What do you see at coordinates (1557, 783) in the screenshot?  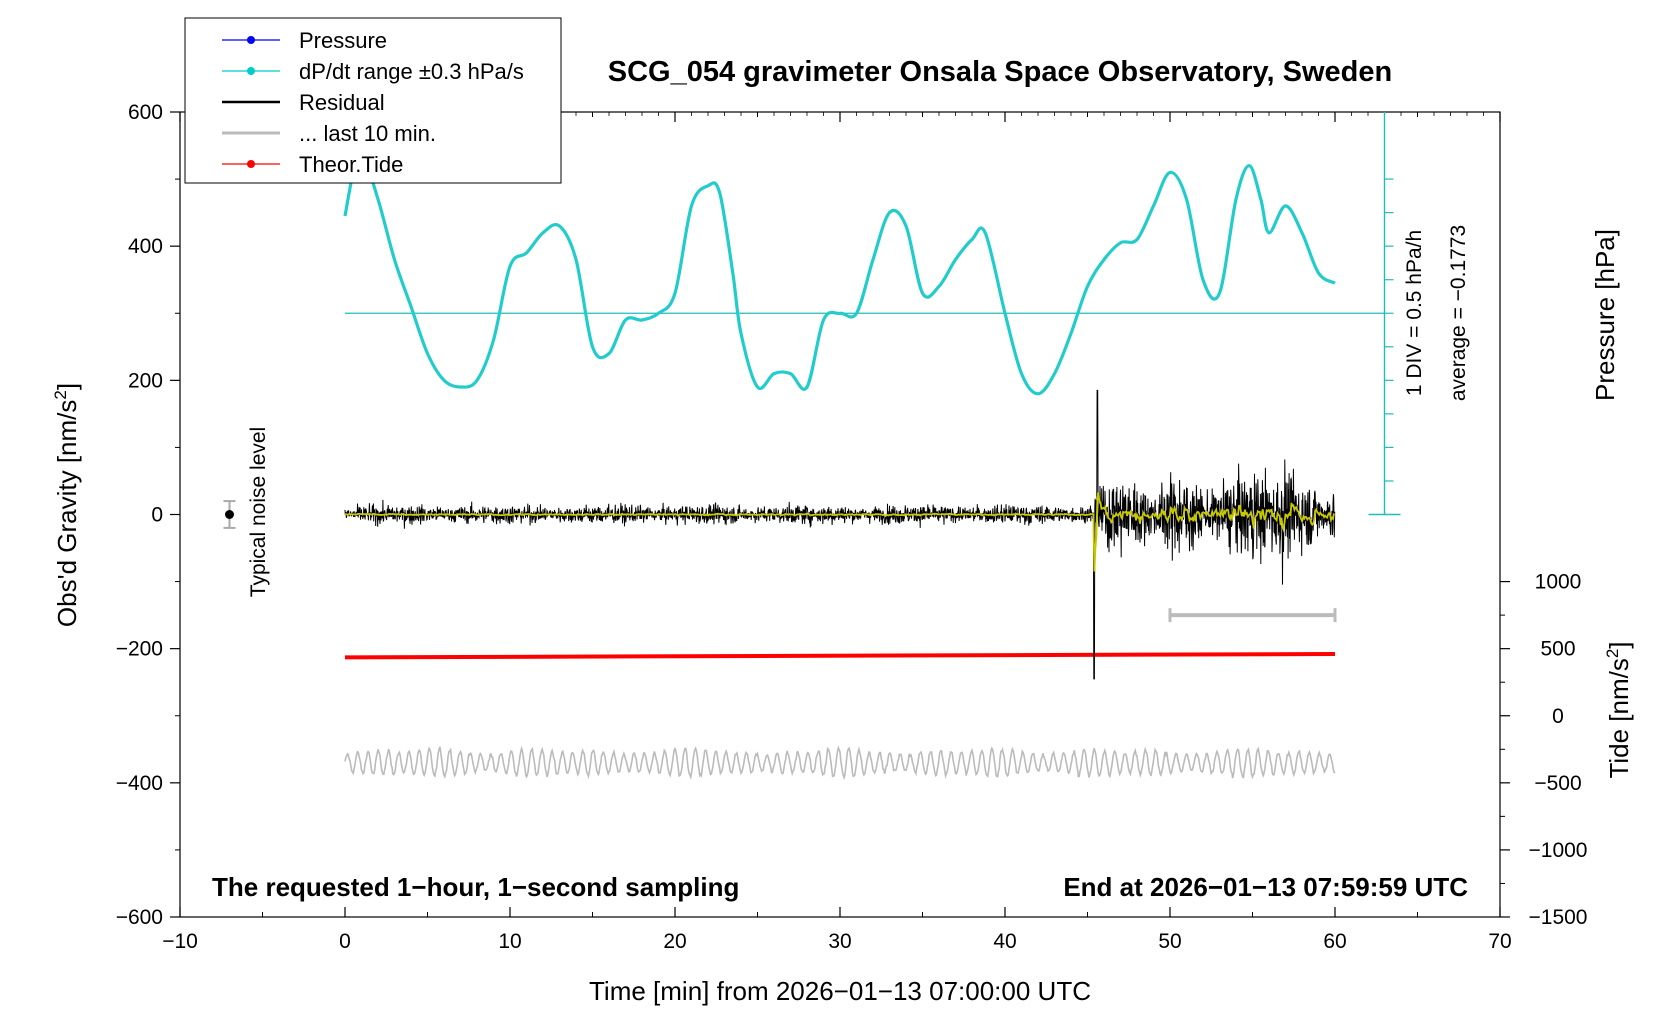 I see `tide-tick-label: −500` at bounding box center [1557, 783].